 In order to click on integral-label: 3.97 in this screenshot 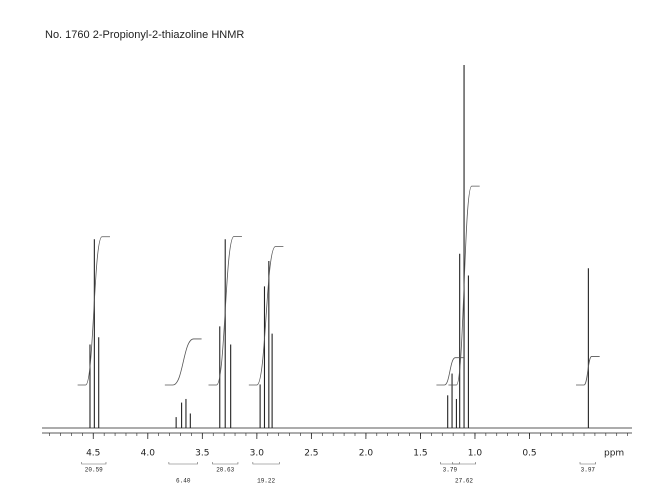, I will do `click(588, 470)`.